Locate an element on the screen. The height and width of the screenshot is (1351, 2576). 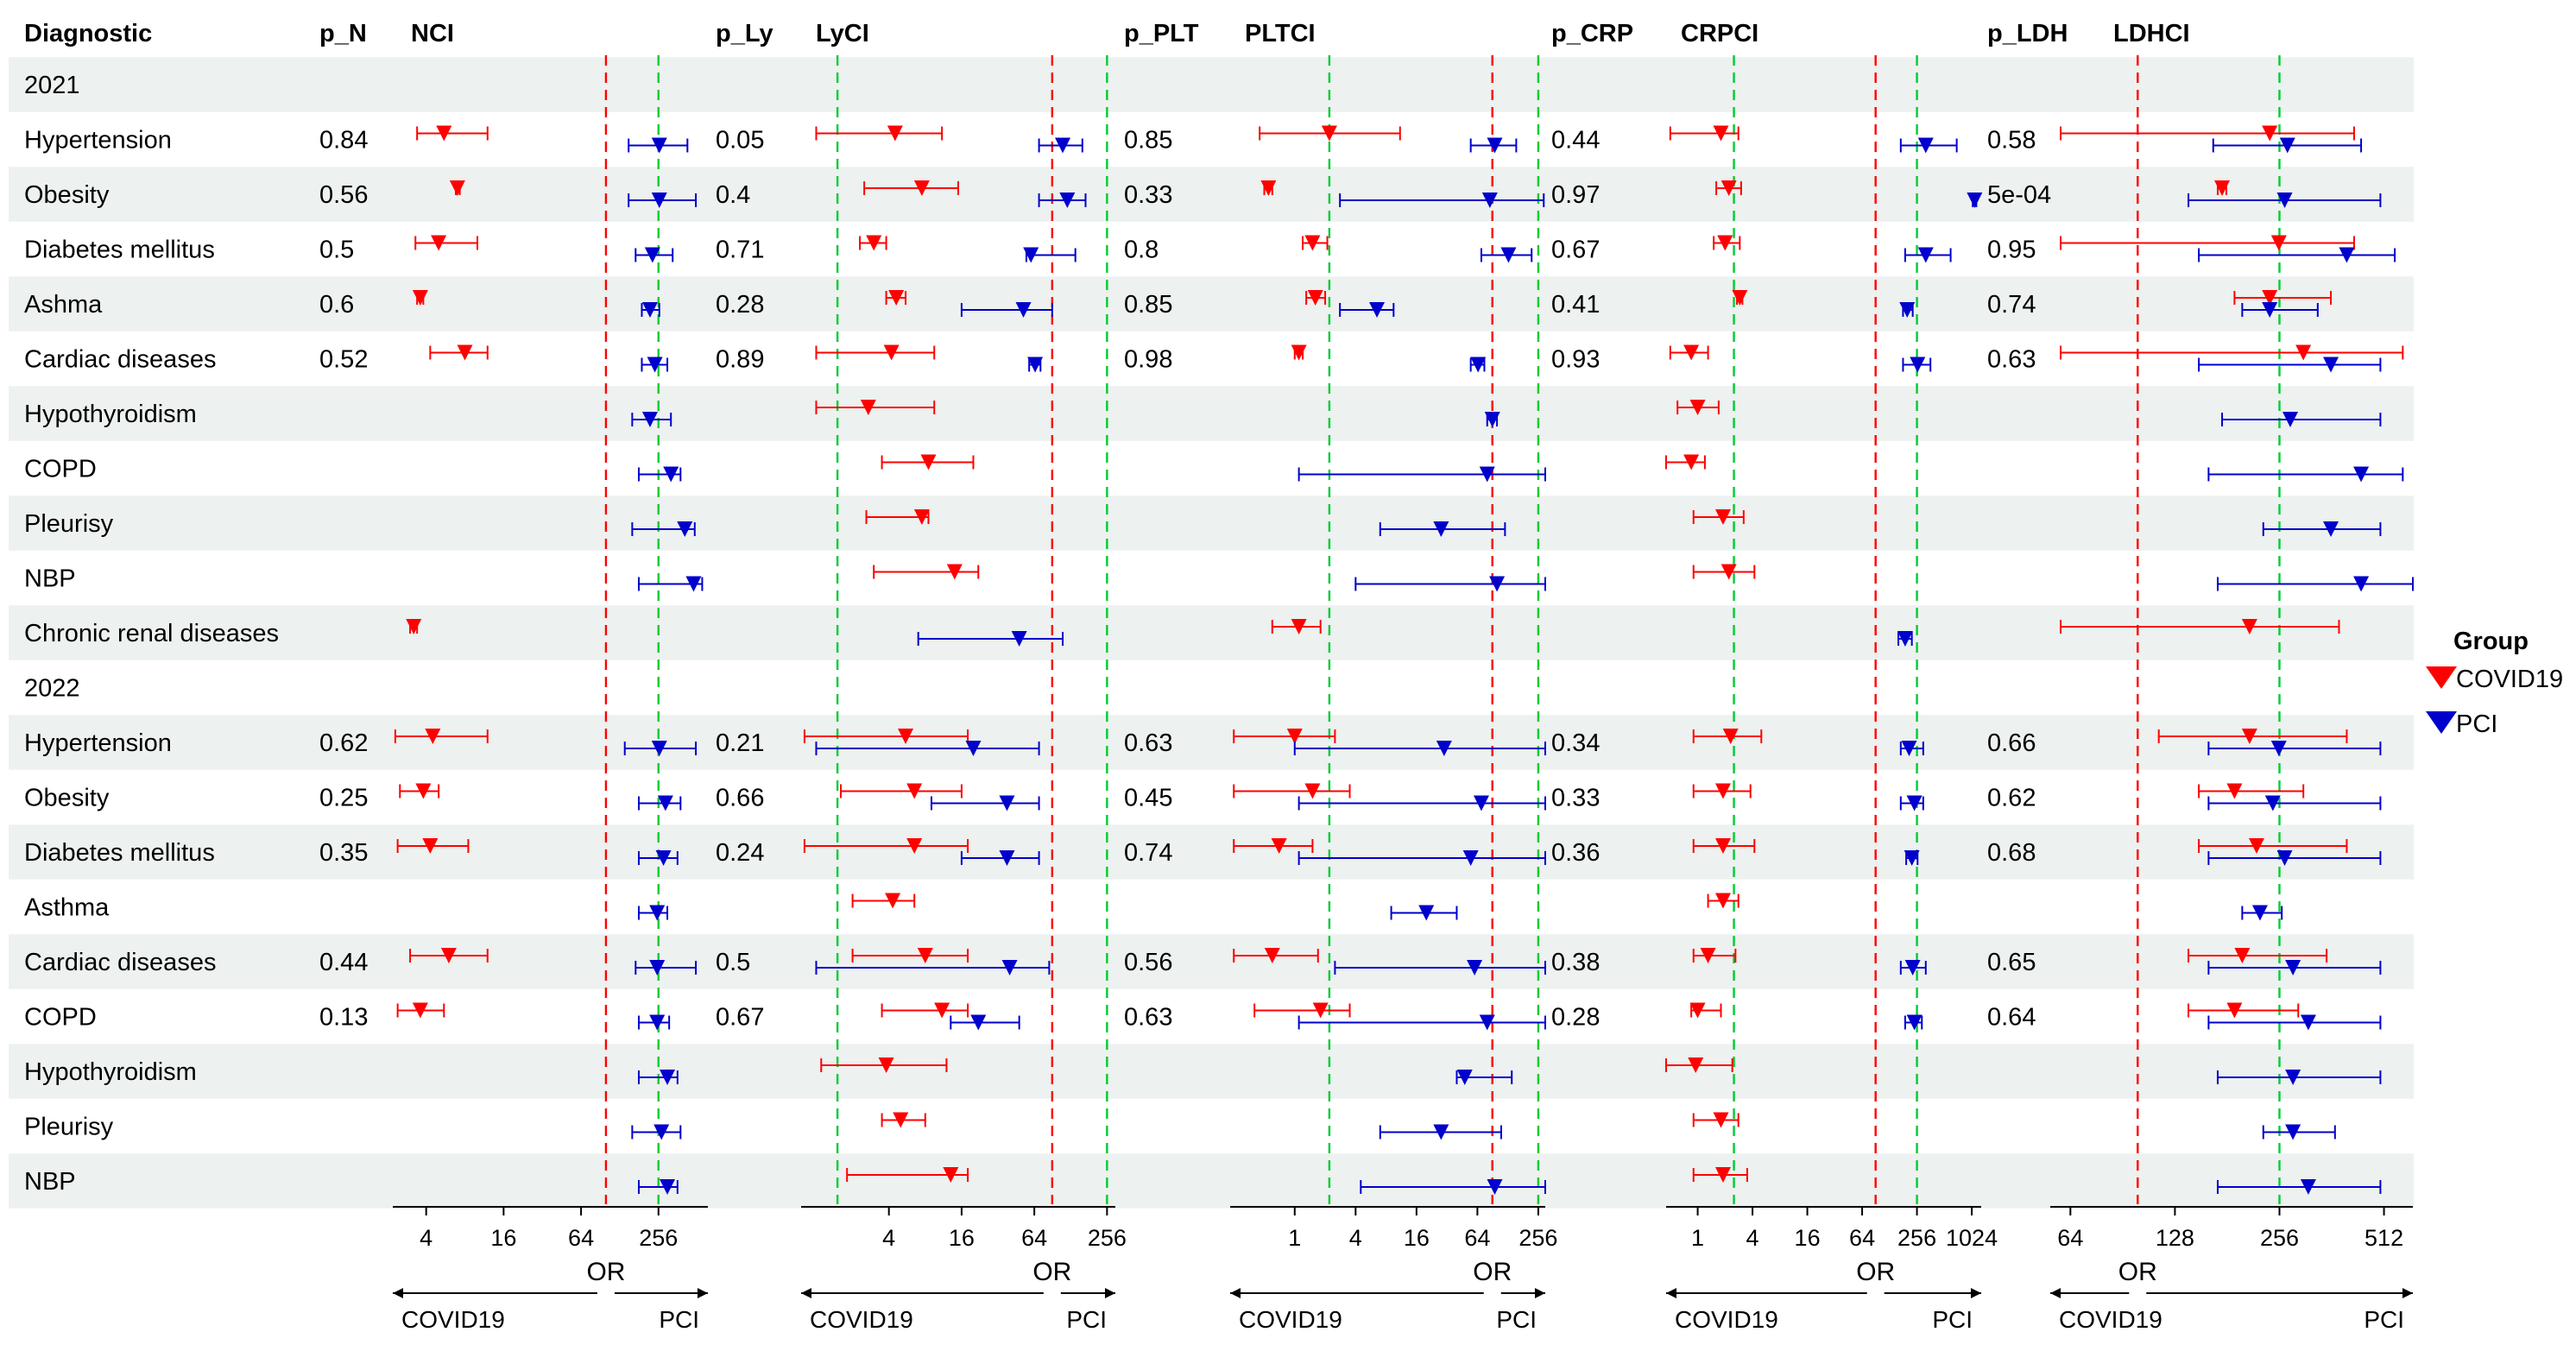
arrowhead-left-nci is located at coordinates (398, 1293).